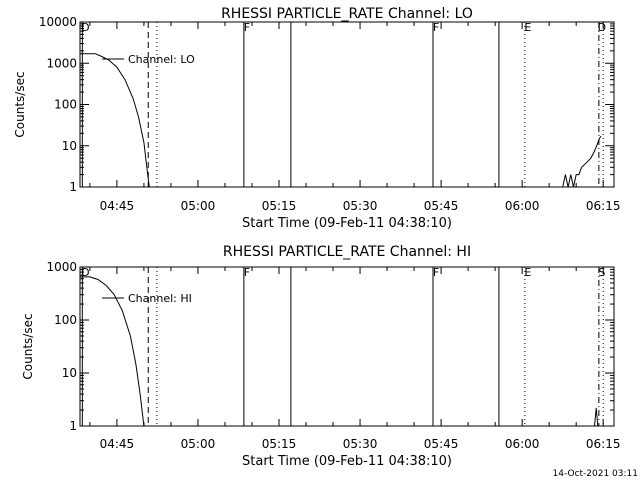 This screenshot has height=485, width=640. Describe the element at coordinates (595, 474) in the screenshot. I see `plot-timestamp: 14-Oct-2021 03:11` at that location.